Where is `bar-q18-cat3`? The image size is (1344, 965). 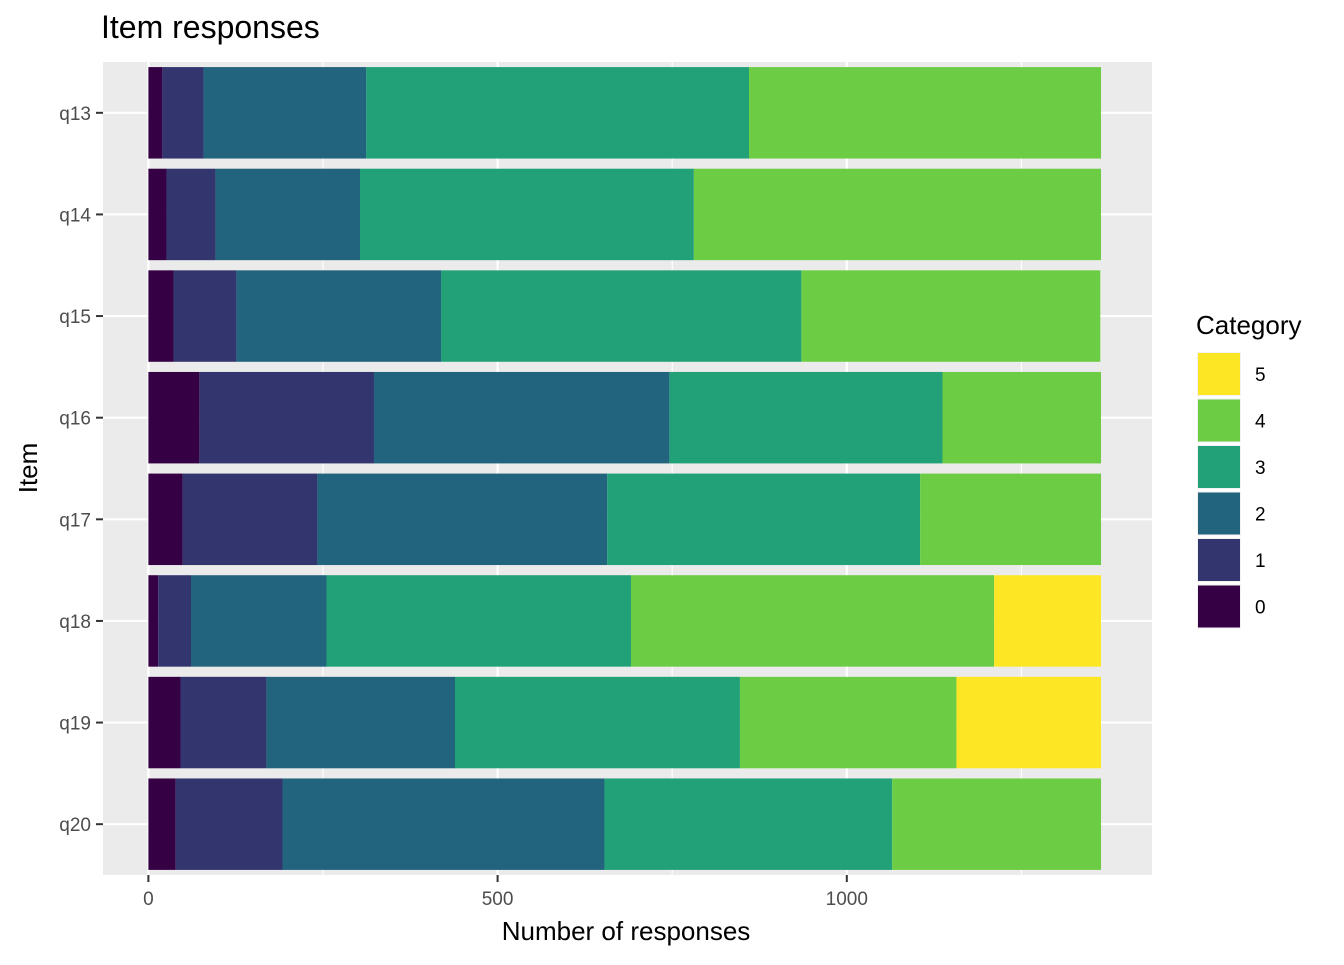
bar-q18-cat3 is located at coordinates (478, 621).